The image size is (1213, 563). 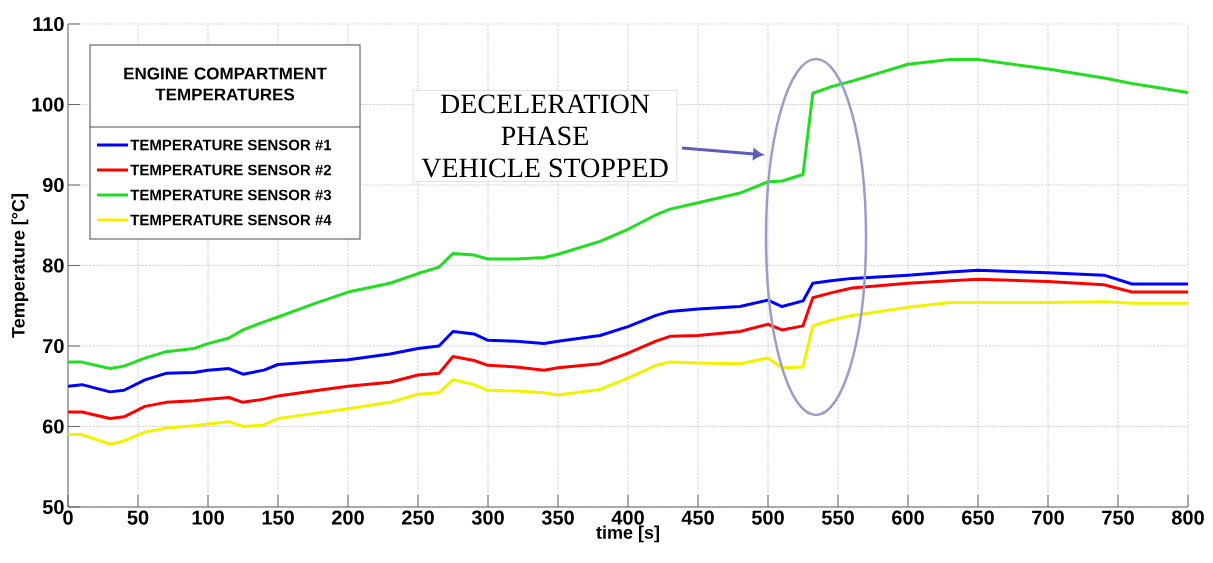 I want to click on y-tick-label: 80, so click(x=53, y=265).